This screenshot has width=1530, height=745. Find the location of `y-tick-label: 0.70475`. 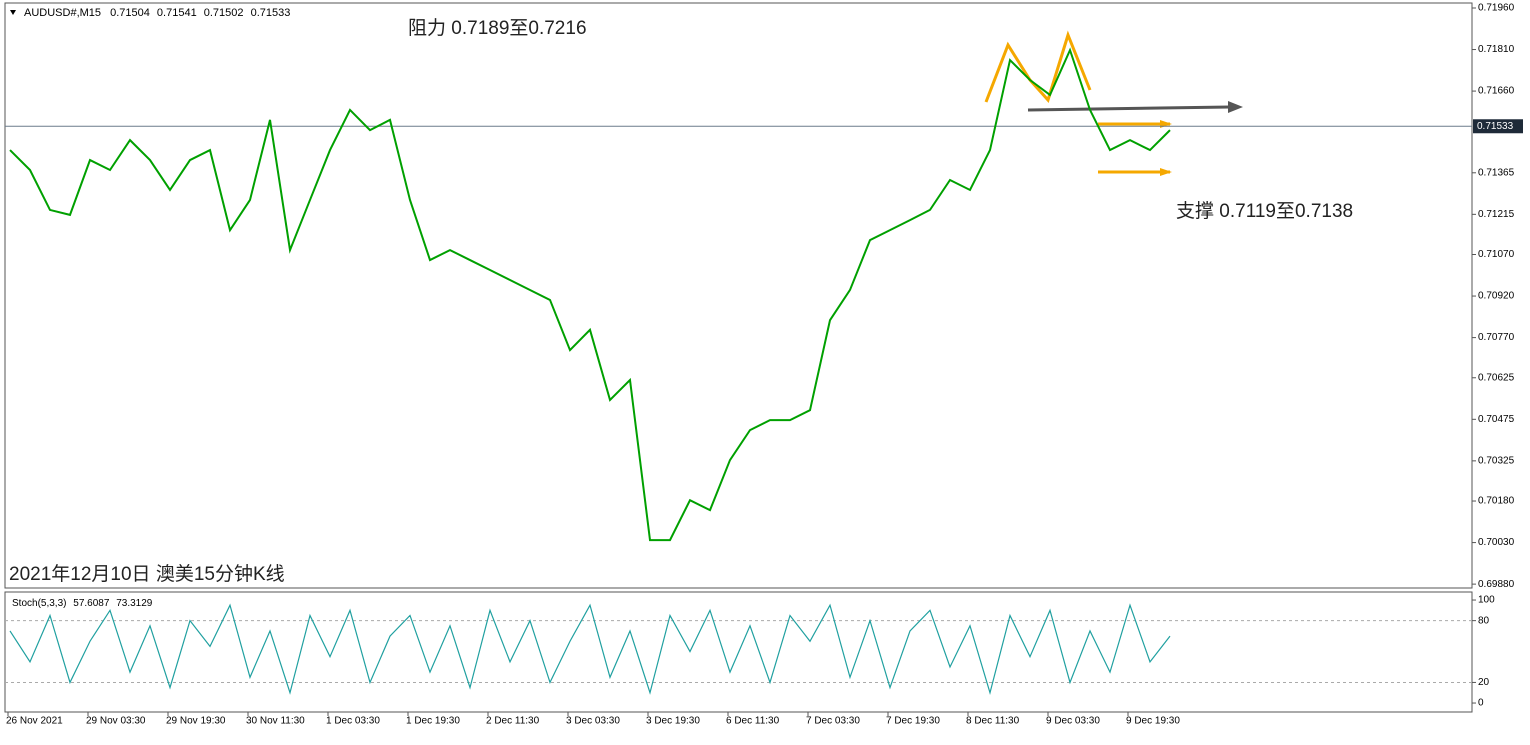

y-tick-label: 0.70475 is located at coordinates (1496, 419).